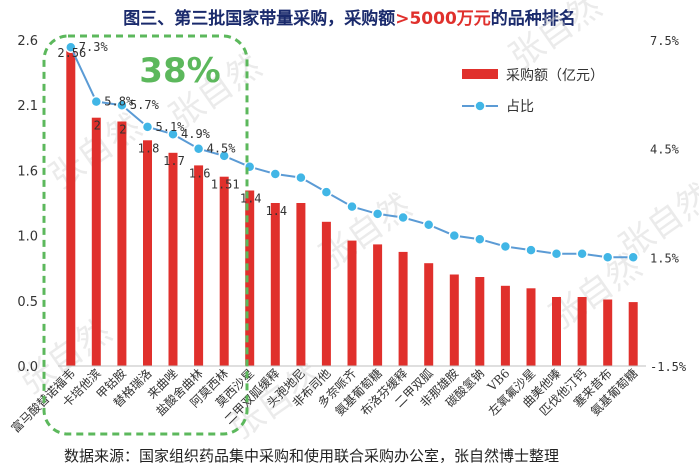  I want to click on bar-value-label: 1.7, so click(174, 161).